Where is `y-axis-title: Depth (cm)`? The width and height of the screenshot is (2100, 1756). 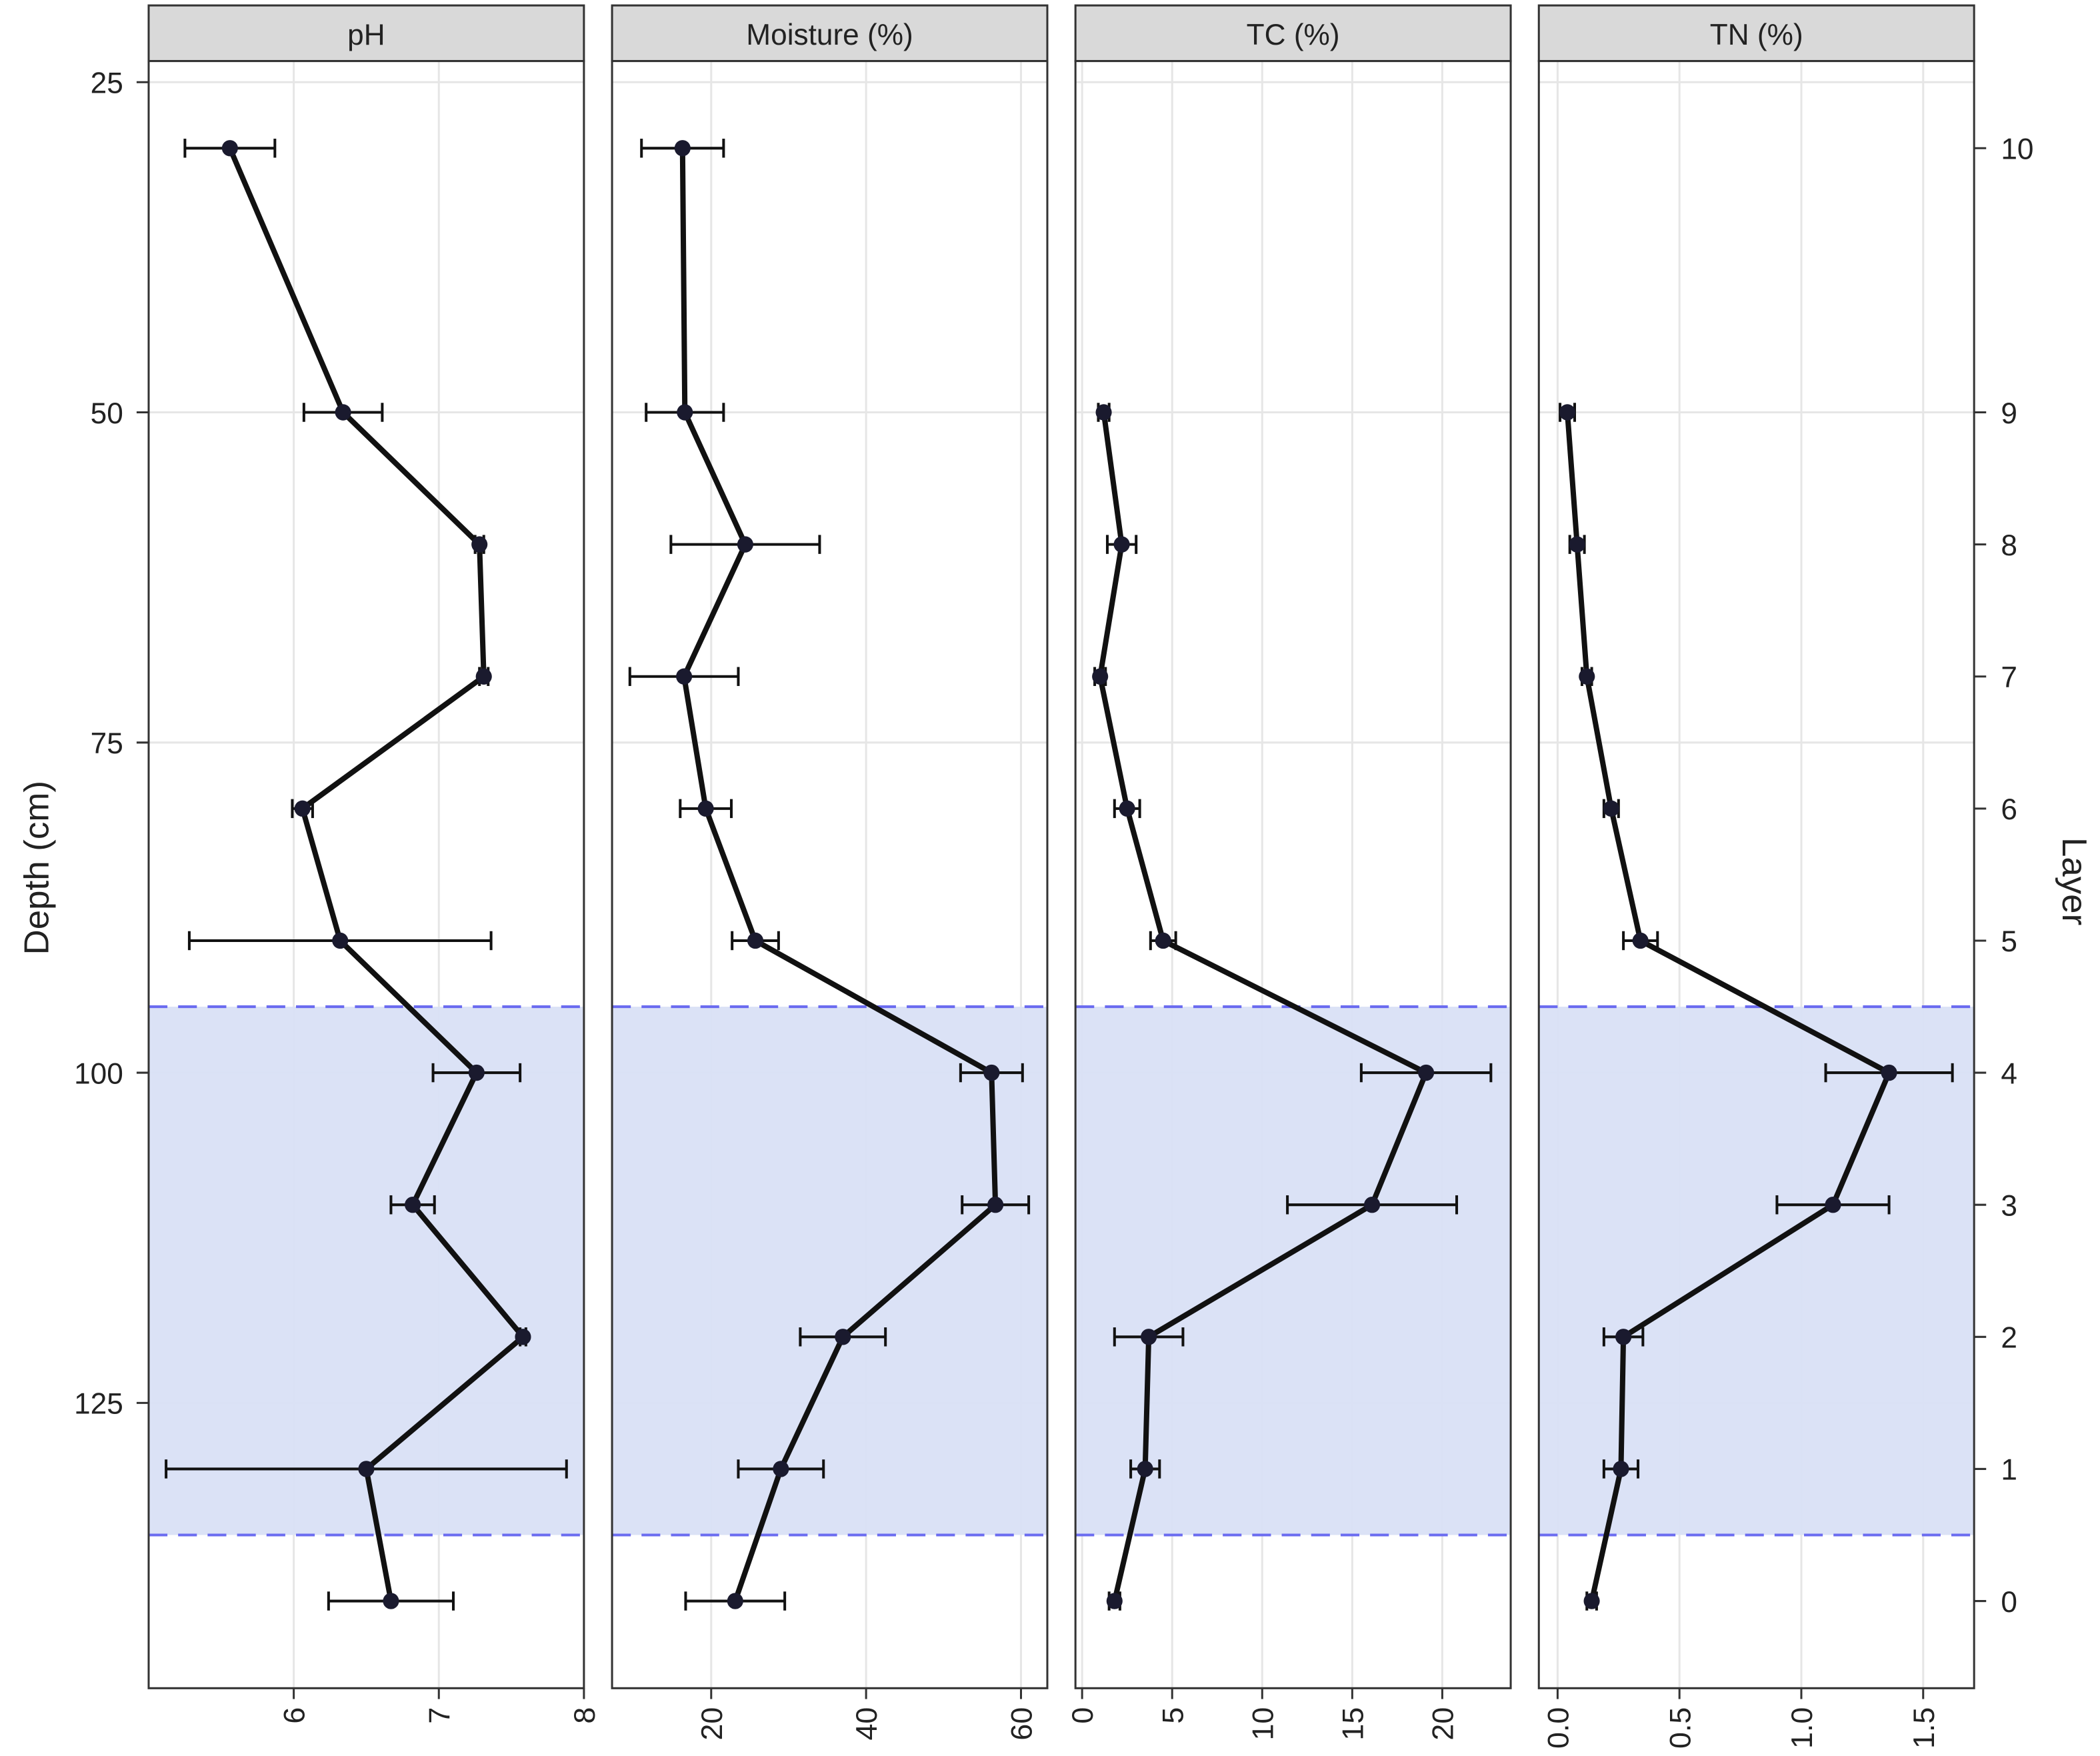
y-axis-title: Depth (cm) is located at coordinates (37, 868).